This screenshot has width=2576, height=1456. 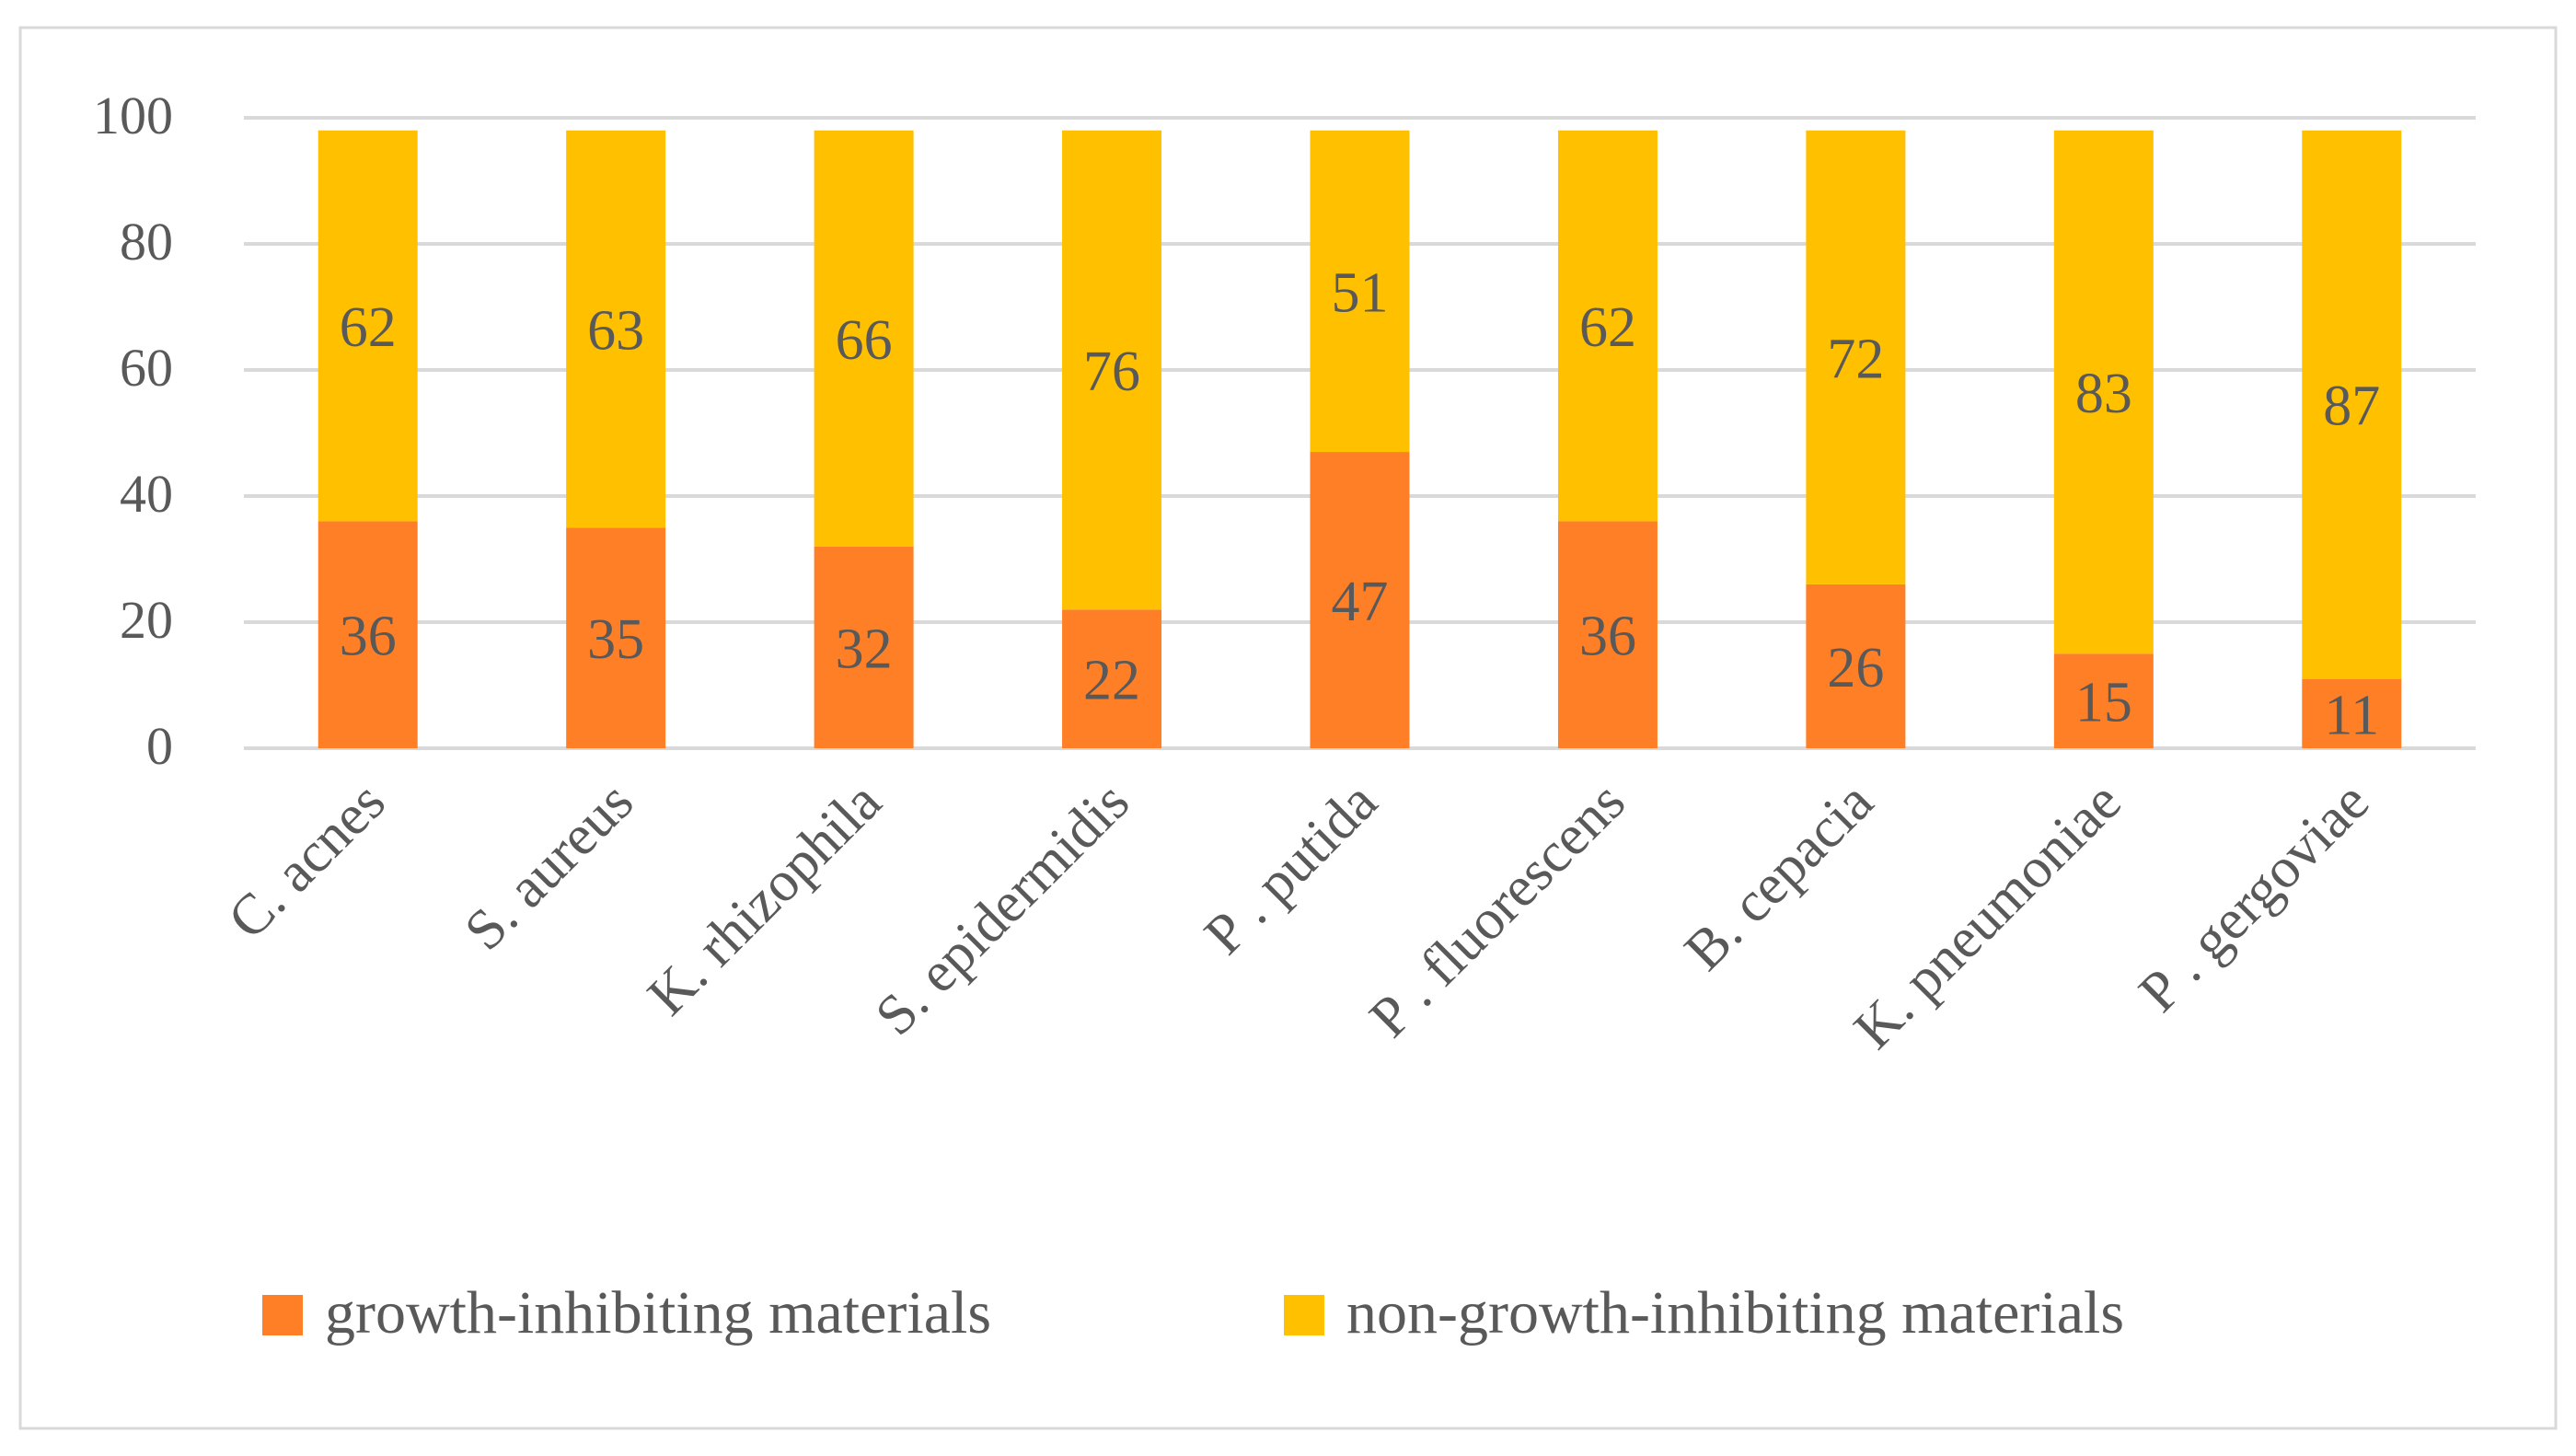 I want to click on legend-label: growth-inhibiting materials, so click(x=658, y=1312).